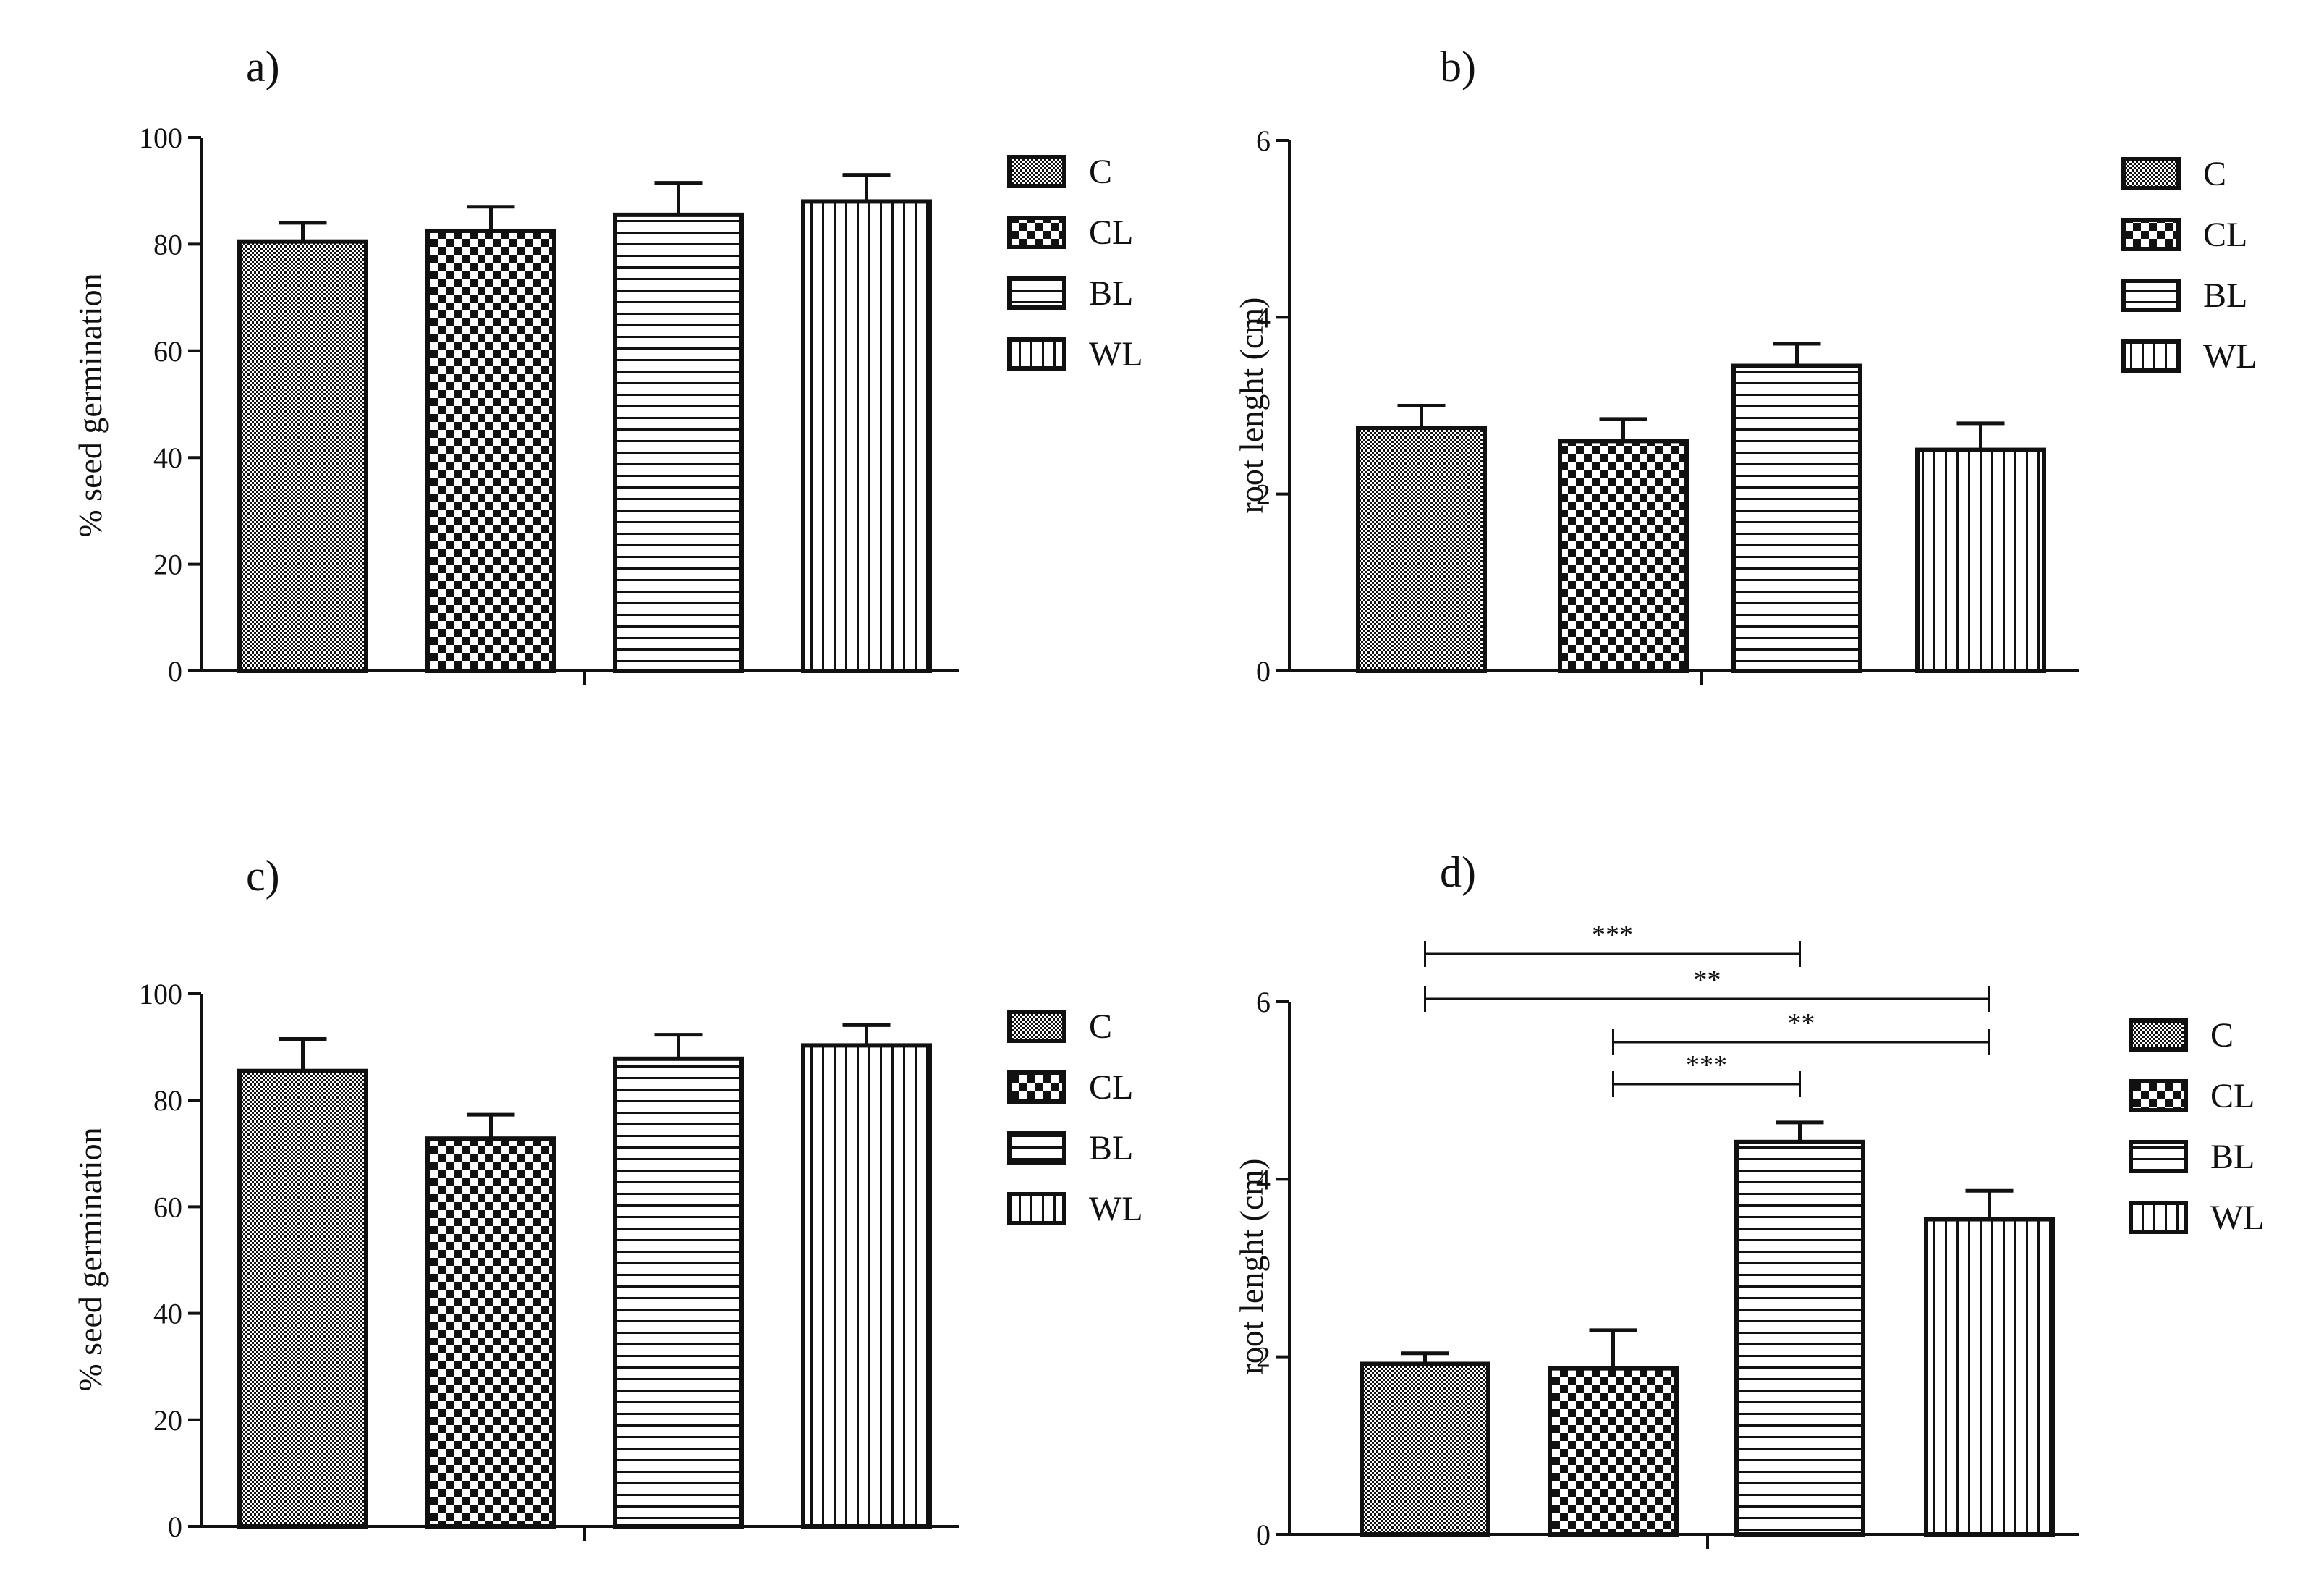  I want to click on panel-label: a), so click(263, 66).